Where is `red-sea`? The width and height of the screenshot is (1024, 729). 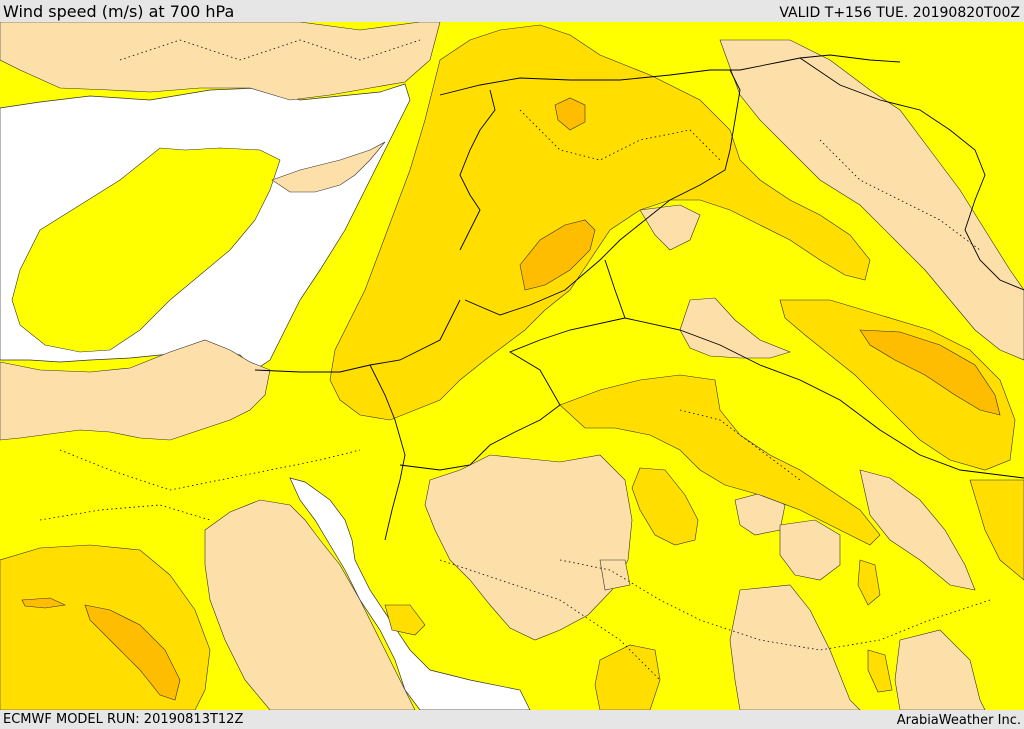
red-sea is located at coordinates (410, 593).